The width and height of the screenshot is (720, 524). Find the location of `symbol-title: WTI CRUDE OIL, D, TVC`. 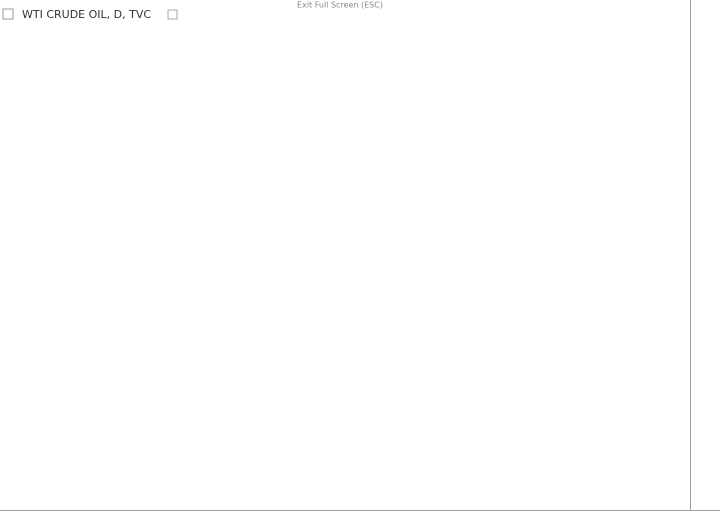

symbol-title: WTI CRUDE OIL, D, TVC is located at coordinates (86, 14).